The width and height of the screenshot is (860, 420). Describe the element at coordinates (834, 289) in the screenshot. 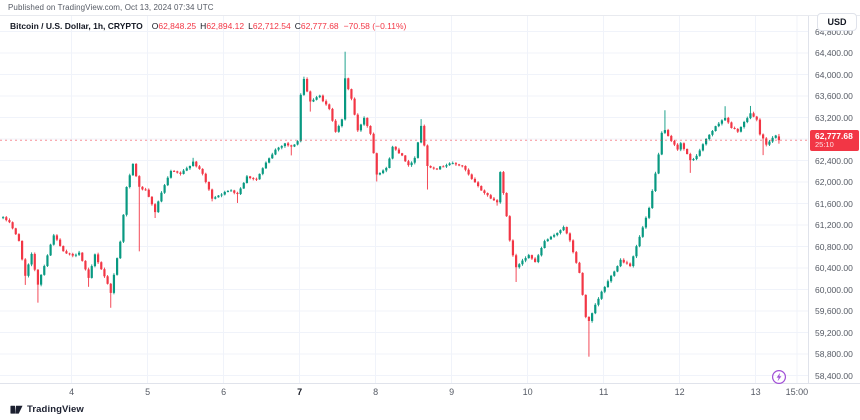

I see `price-tick-label: 60,000.00` at that location.